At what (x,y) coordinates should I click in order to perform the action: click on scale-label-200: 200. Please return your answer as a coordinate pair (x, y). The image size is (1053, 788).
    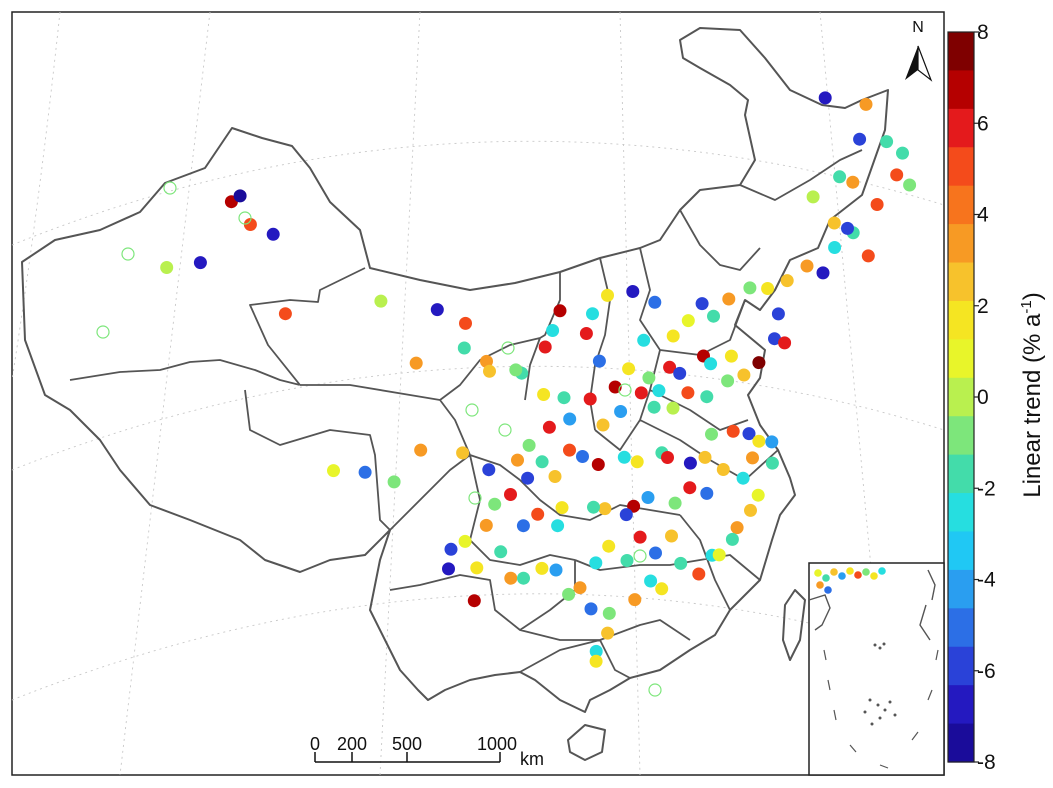
    Looking at the image, I should click on (352, 744).